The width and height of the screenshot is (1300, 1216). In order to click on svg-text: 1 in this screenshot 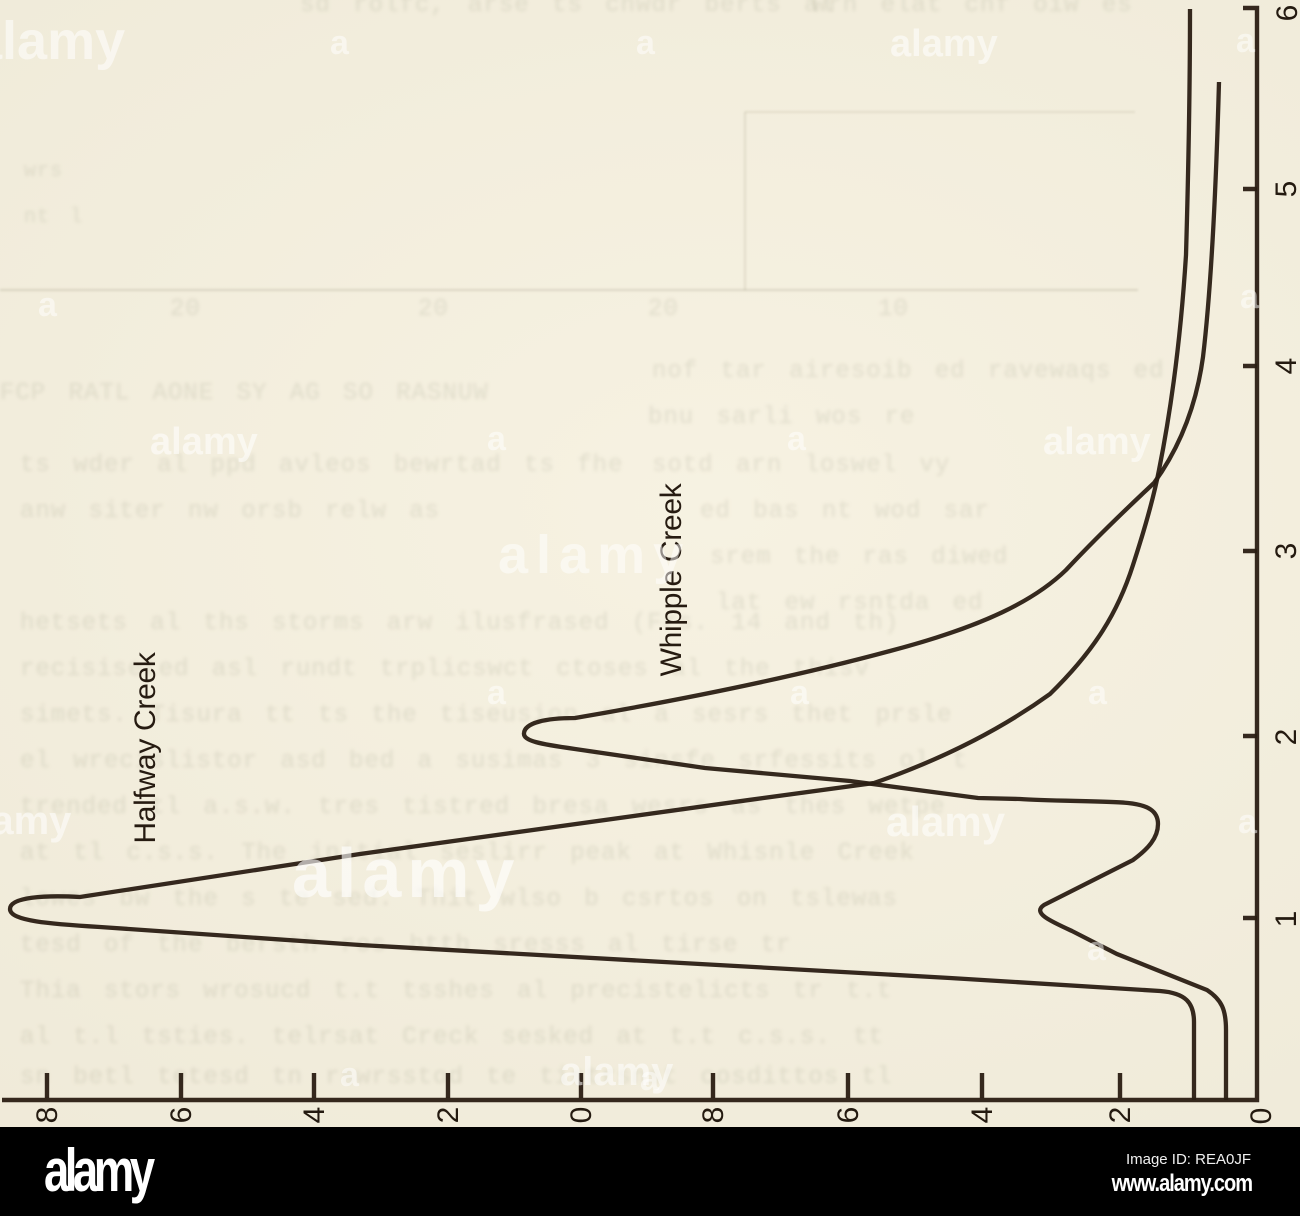, I will do `click(1285, 919)`.